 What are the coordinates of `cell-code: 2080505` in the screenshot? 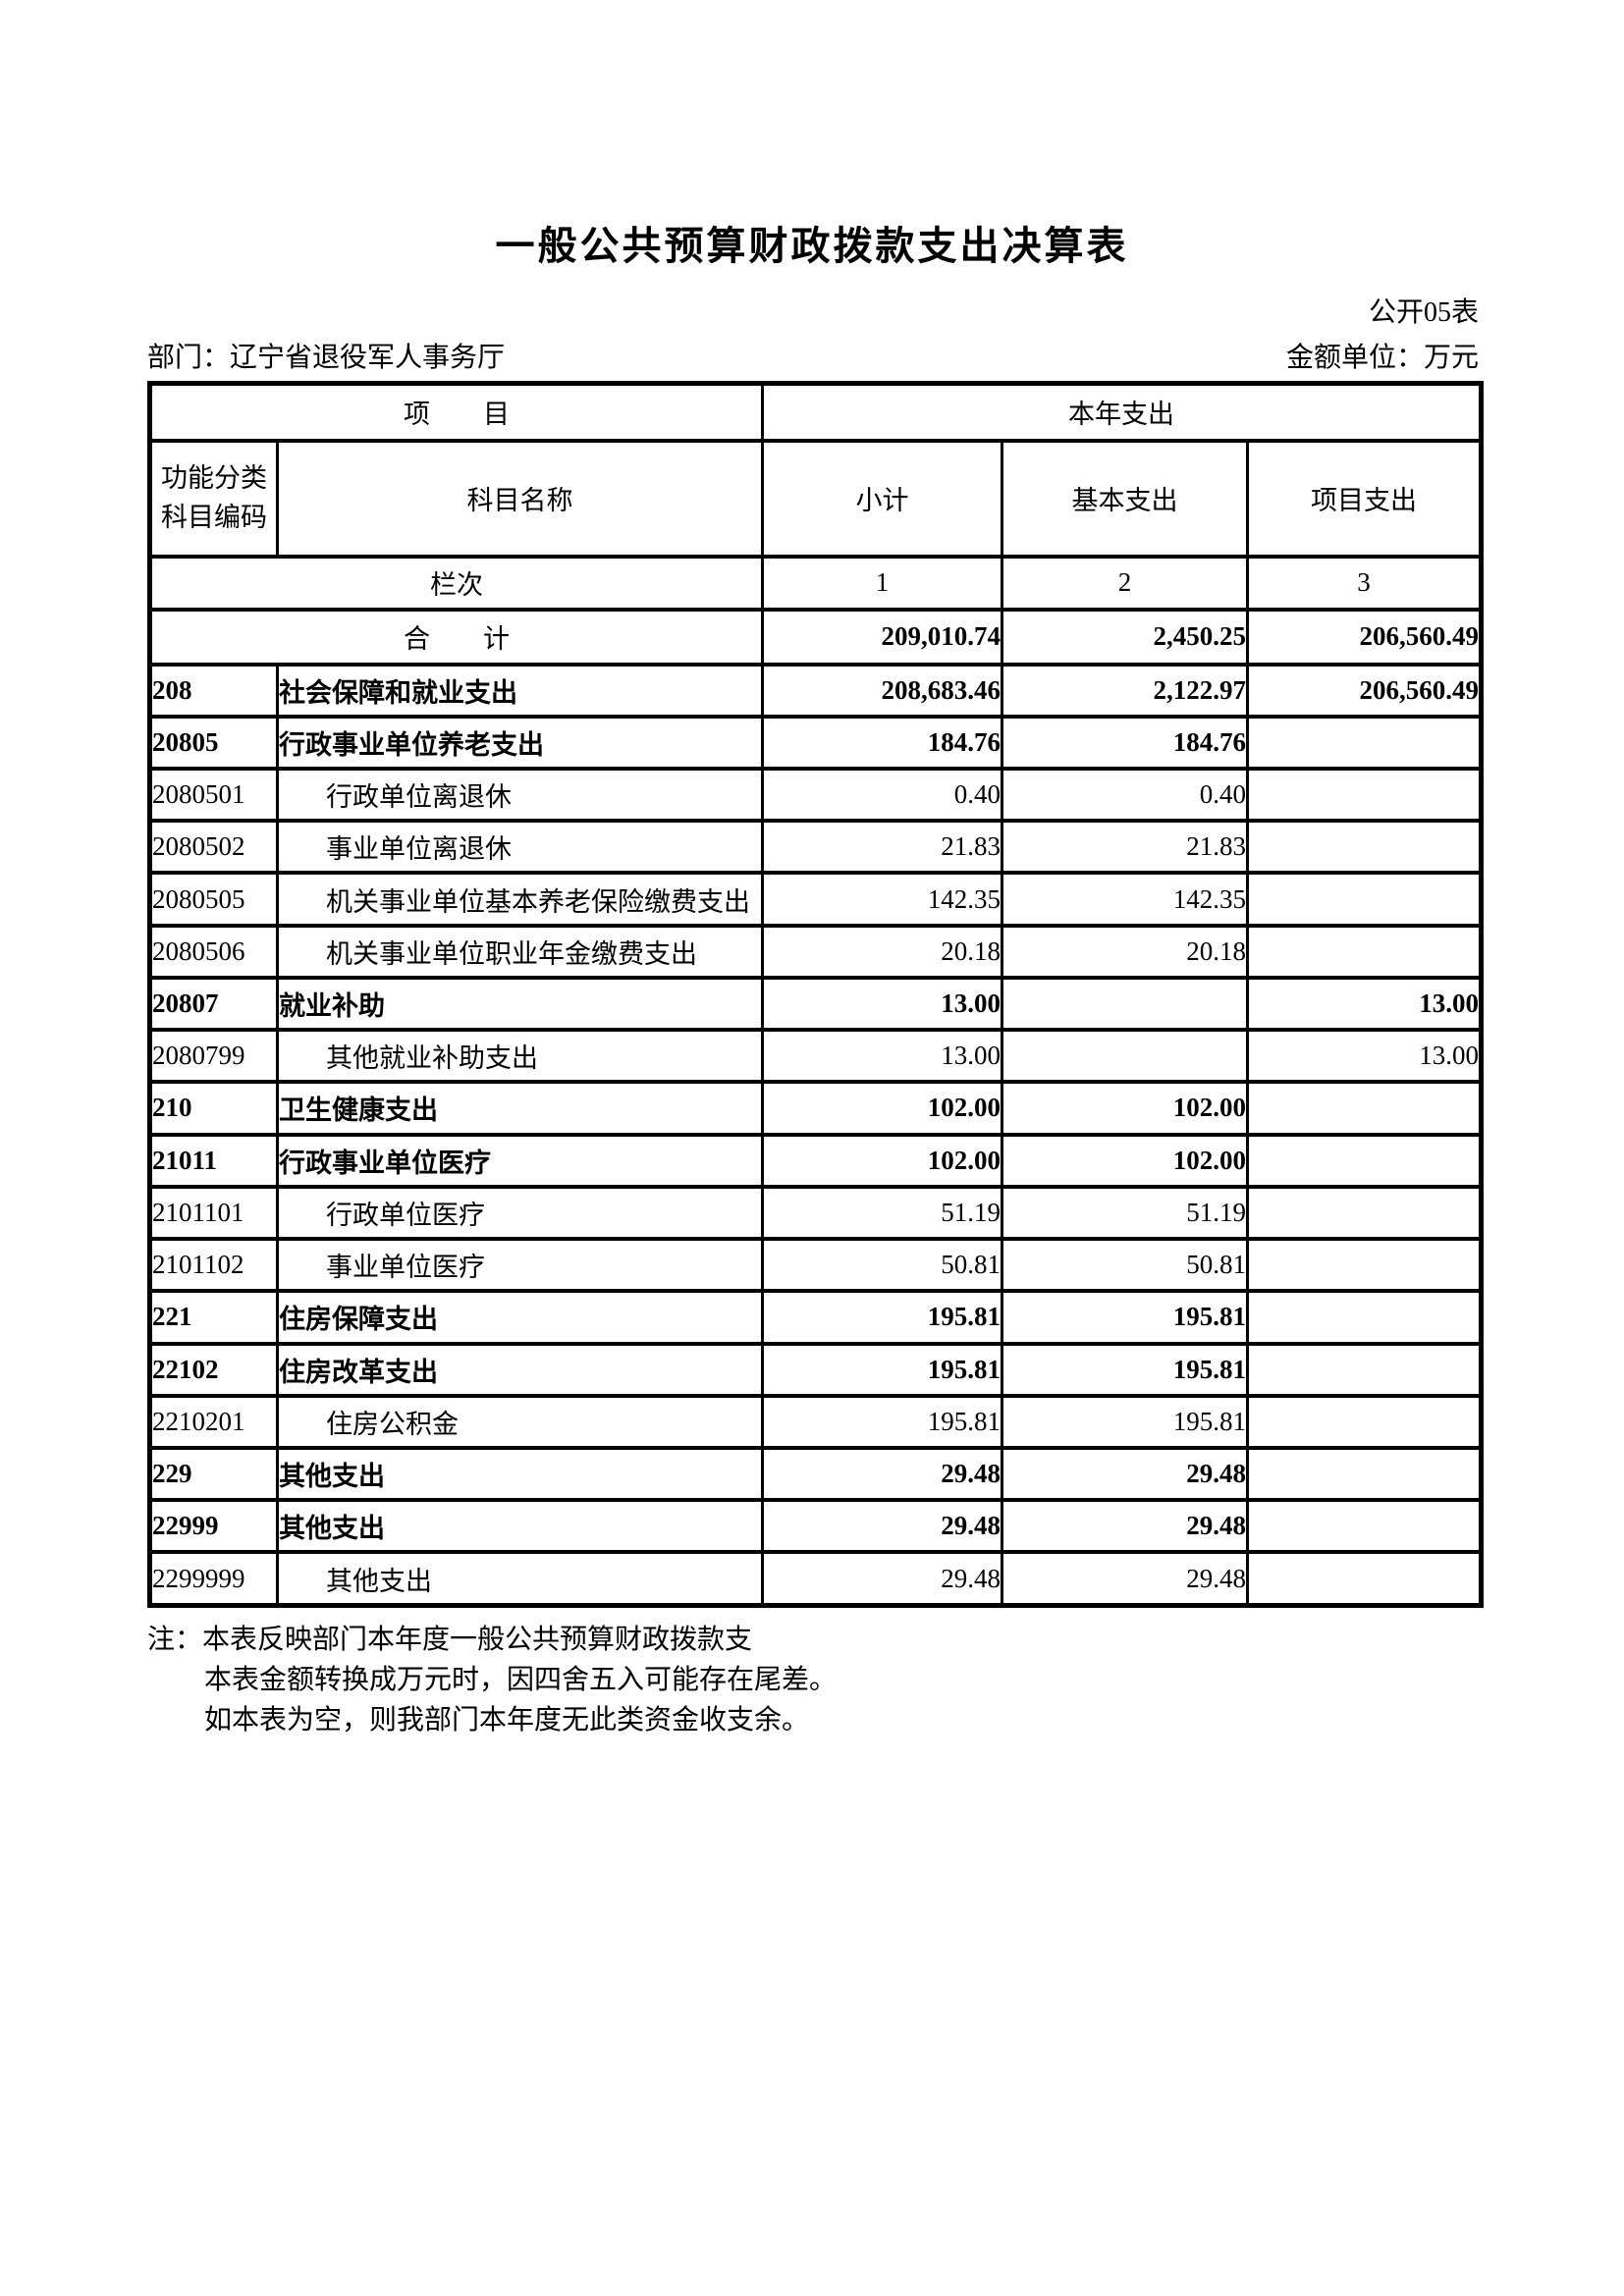 It's located at (213, 899).